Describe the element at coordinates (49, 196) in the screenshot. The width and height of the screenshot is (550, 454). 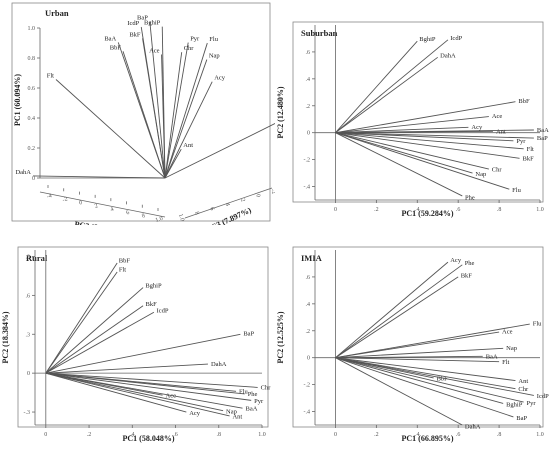
I see `pc2-tick-label: -4` at that location.